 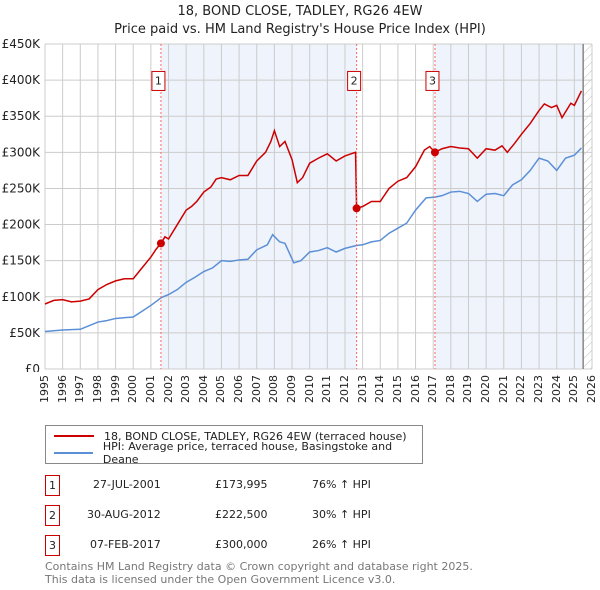 What do you see at coordinates (133, 389) in the screenshot?
I see `x-tick-label: 2000` at bounding box center [133, 389].